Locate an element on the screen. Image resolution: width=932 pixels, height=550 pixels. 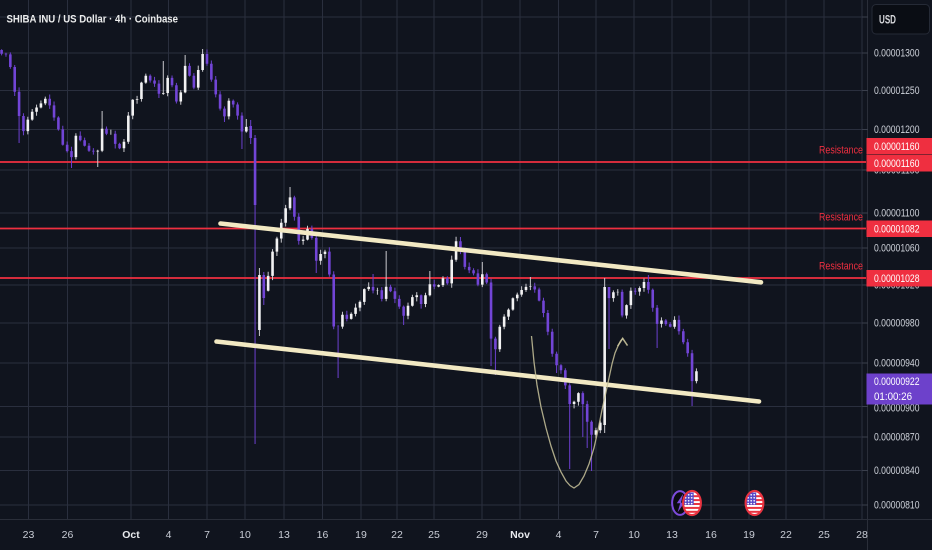
svg-text: Oct is located at coordinates (131, 535).